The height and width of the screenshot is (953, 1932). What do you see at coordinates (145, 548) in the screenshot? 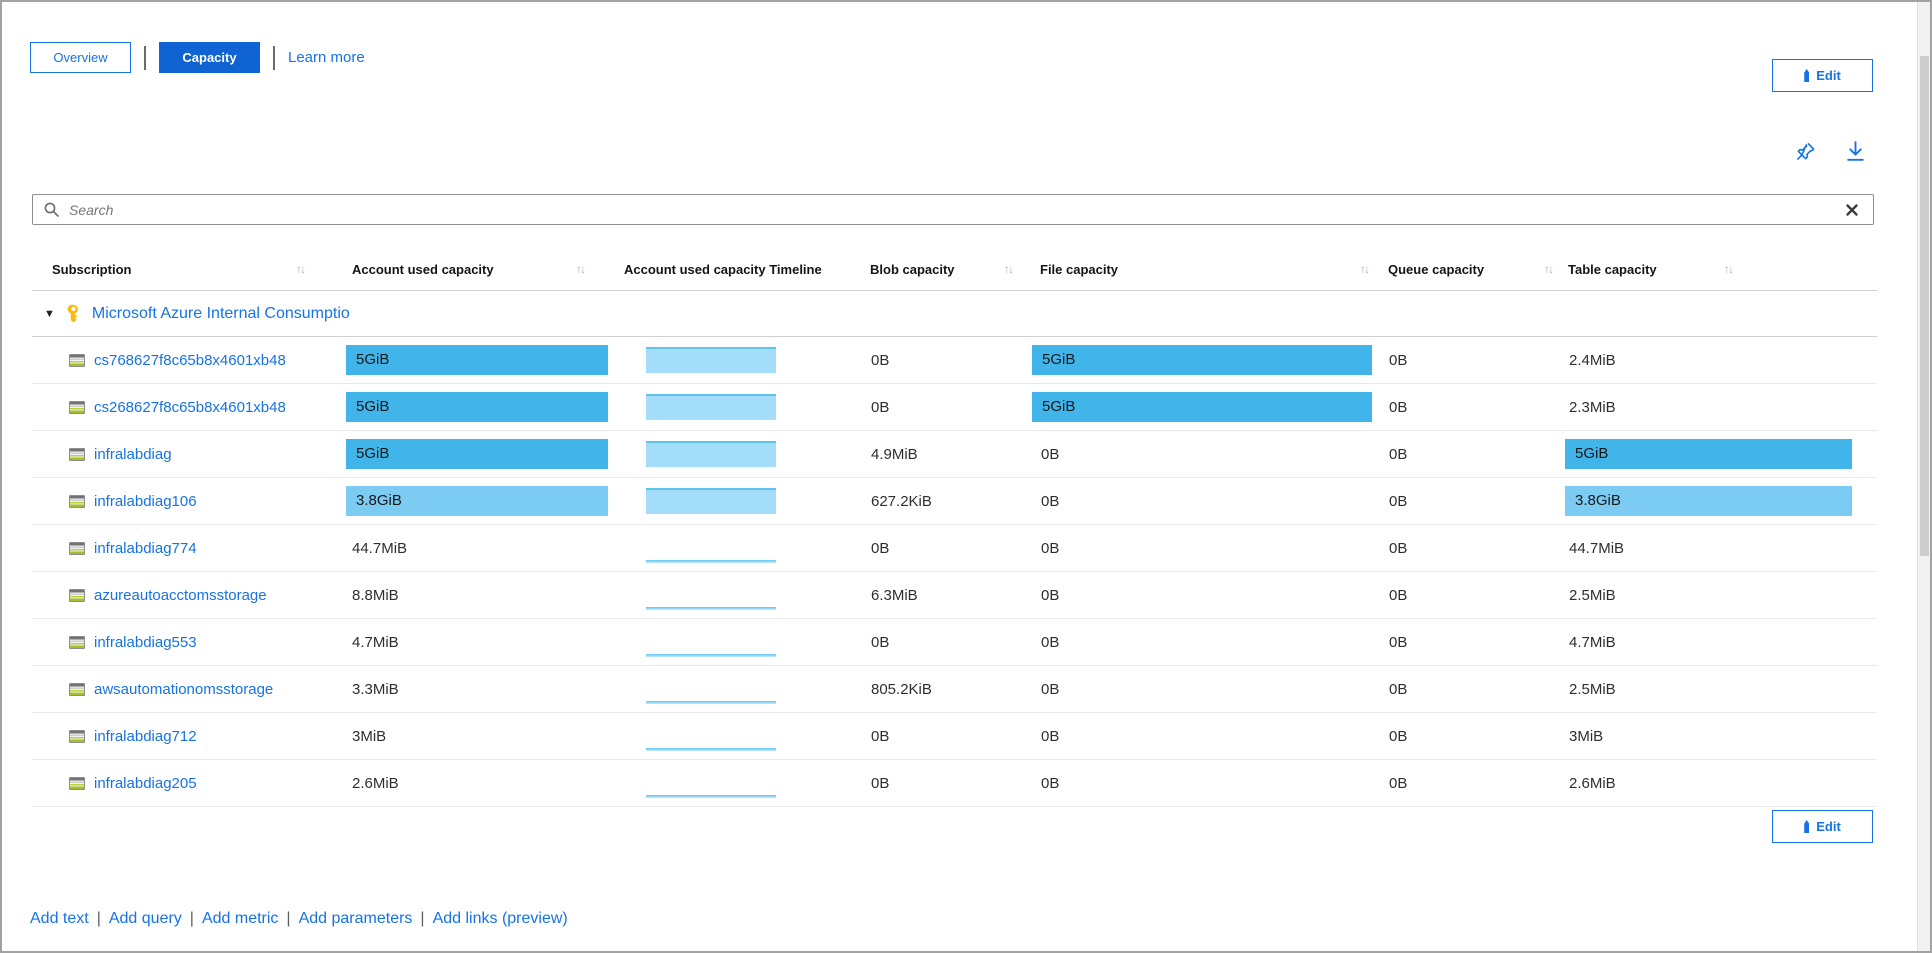
I see `storage-account-link: infralabdiag774` at bounding box center [145, 548].